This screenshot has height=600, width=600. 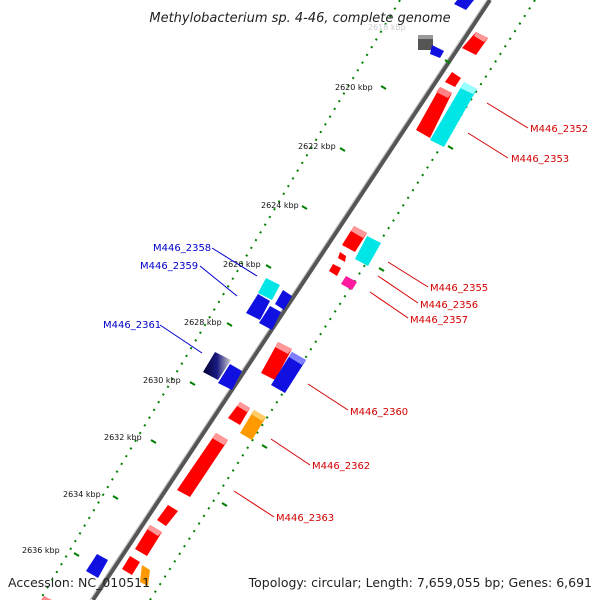 What do you see at coordinates (276, 361) in the screenshot?
I see `gene-M446-2360-red` at bounding box center [276, 361].